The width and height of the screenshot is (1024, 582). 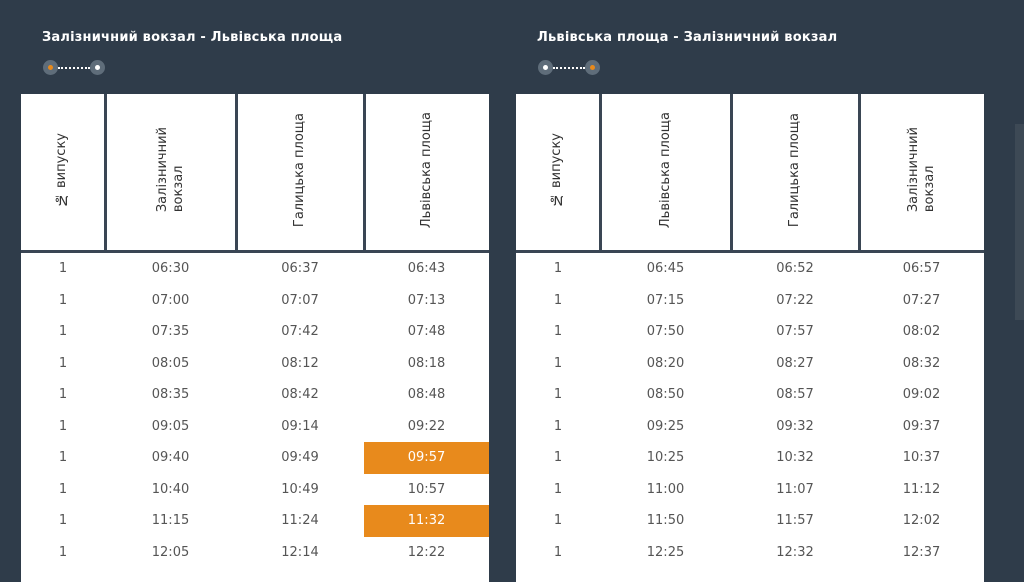 What do you see at coordinates (255, 53) in the screenshot?
I see `panel-header: Залізничний вокзал - Львівська площа` at bounding box center [255, 53].